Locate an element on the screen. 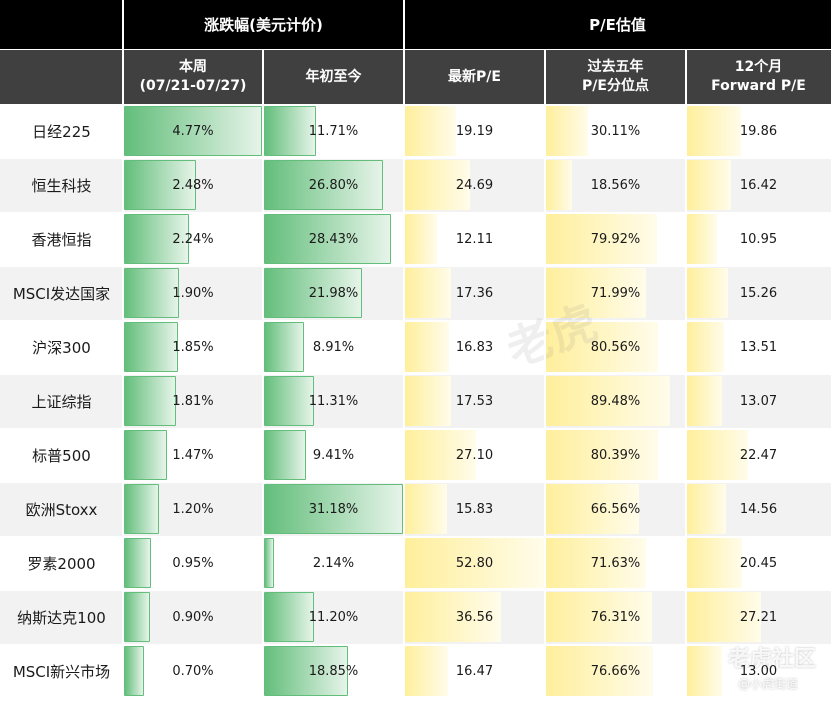 Image resolution: width=831 pixels, height=702 pixels. value-label-ytd: 31.18% is located at coordinates (333, 509).